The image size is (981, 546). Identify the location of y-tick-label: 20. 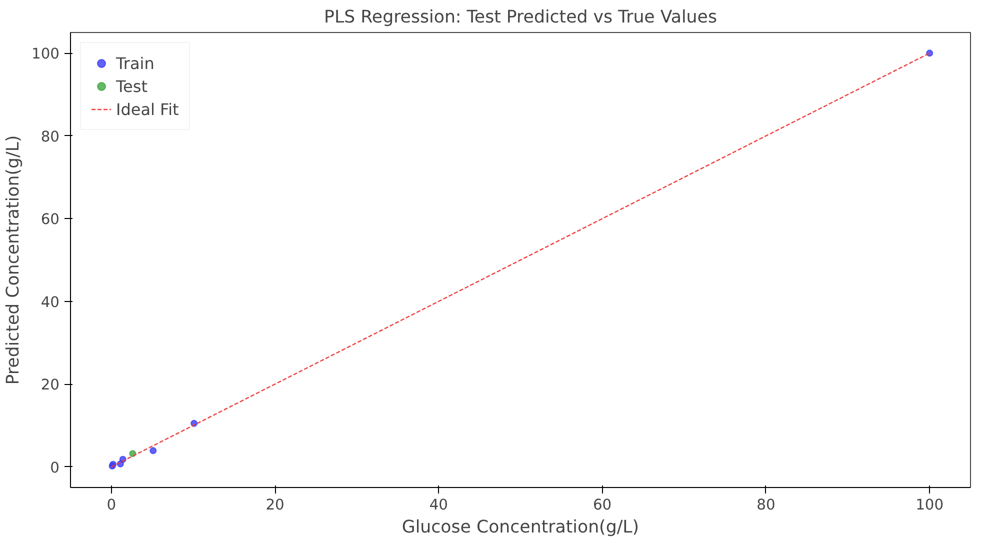
(50, 385).